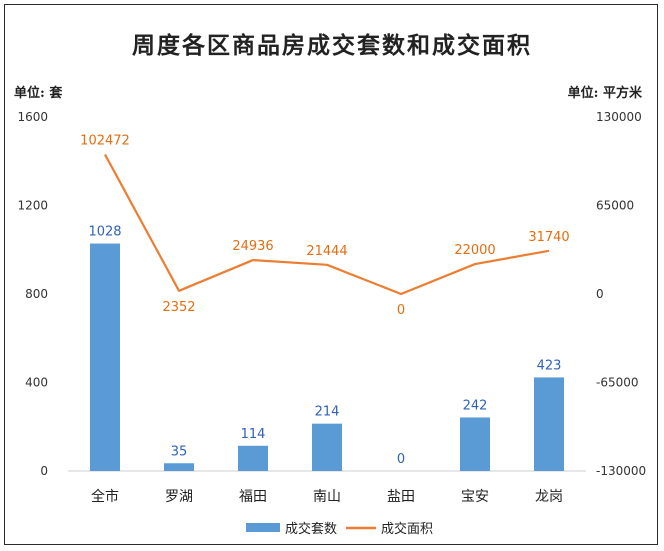 The image size is (664, 551). What do you see at coordinates (44, 471) in the screenshot?
I see `left-axis-tick-label: 0` at bounding box center [44, 471].